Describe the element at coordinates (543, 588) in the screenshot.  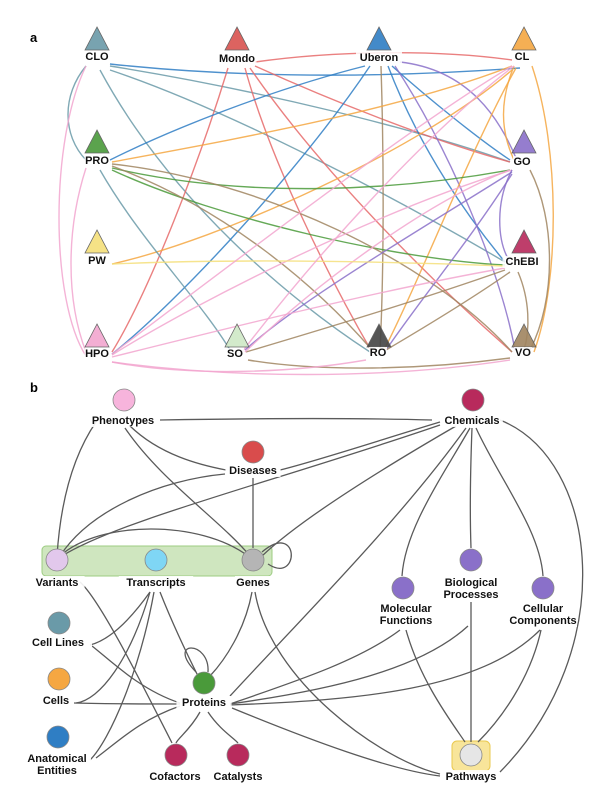
I see `cellcomp-circle-icon` at that location.